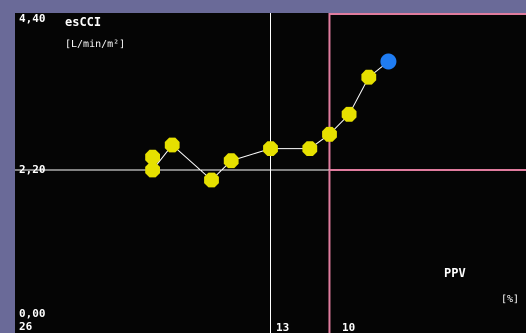 Image resolution: width=526 pixels, height=333 pixels. What do you see at coordinates (32, 169) in the screenshot?
I see `y-threshold-label: 2,20` at bounding box center [32, 169].